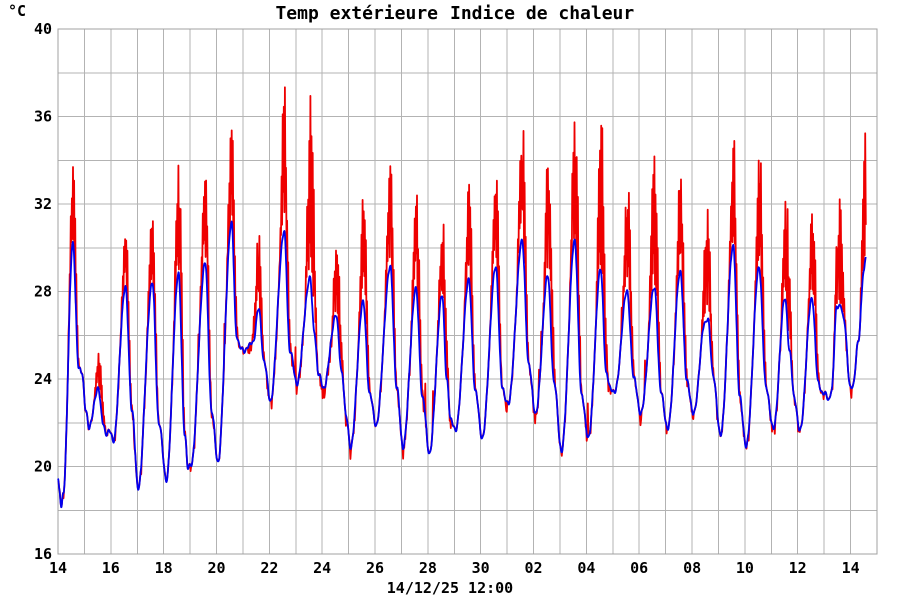 The image size is (900, 600). Describe the element at coordinates (43, 379) in the screenshot. I see `y-tick-label: 24` at that location.